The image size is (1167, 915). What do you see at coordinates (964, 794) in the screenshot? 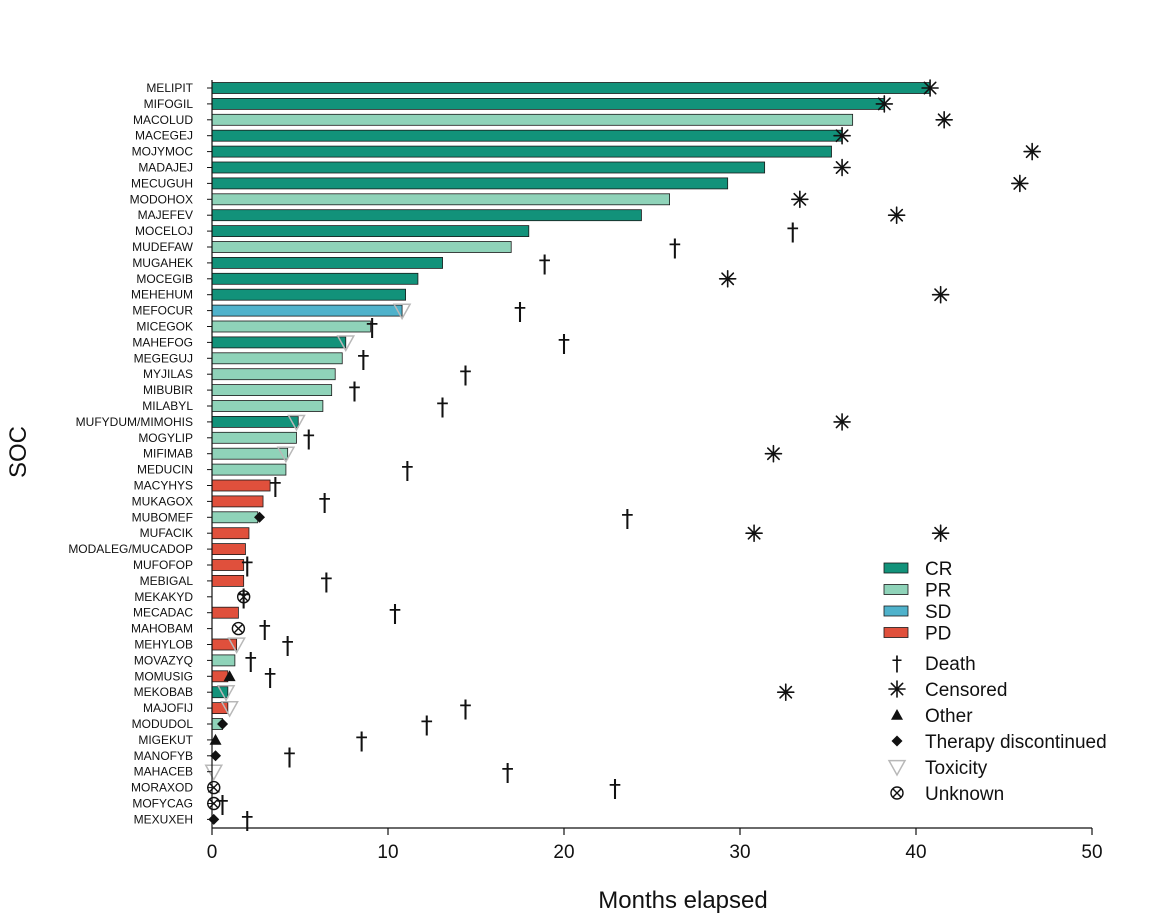
I see `legend-label-unknown: Unknown` at bounding box center [964, 794].